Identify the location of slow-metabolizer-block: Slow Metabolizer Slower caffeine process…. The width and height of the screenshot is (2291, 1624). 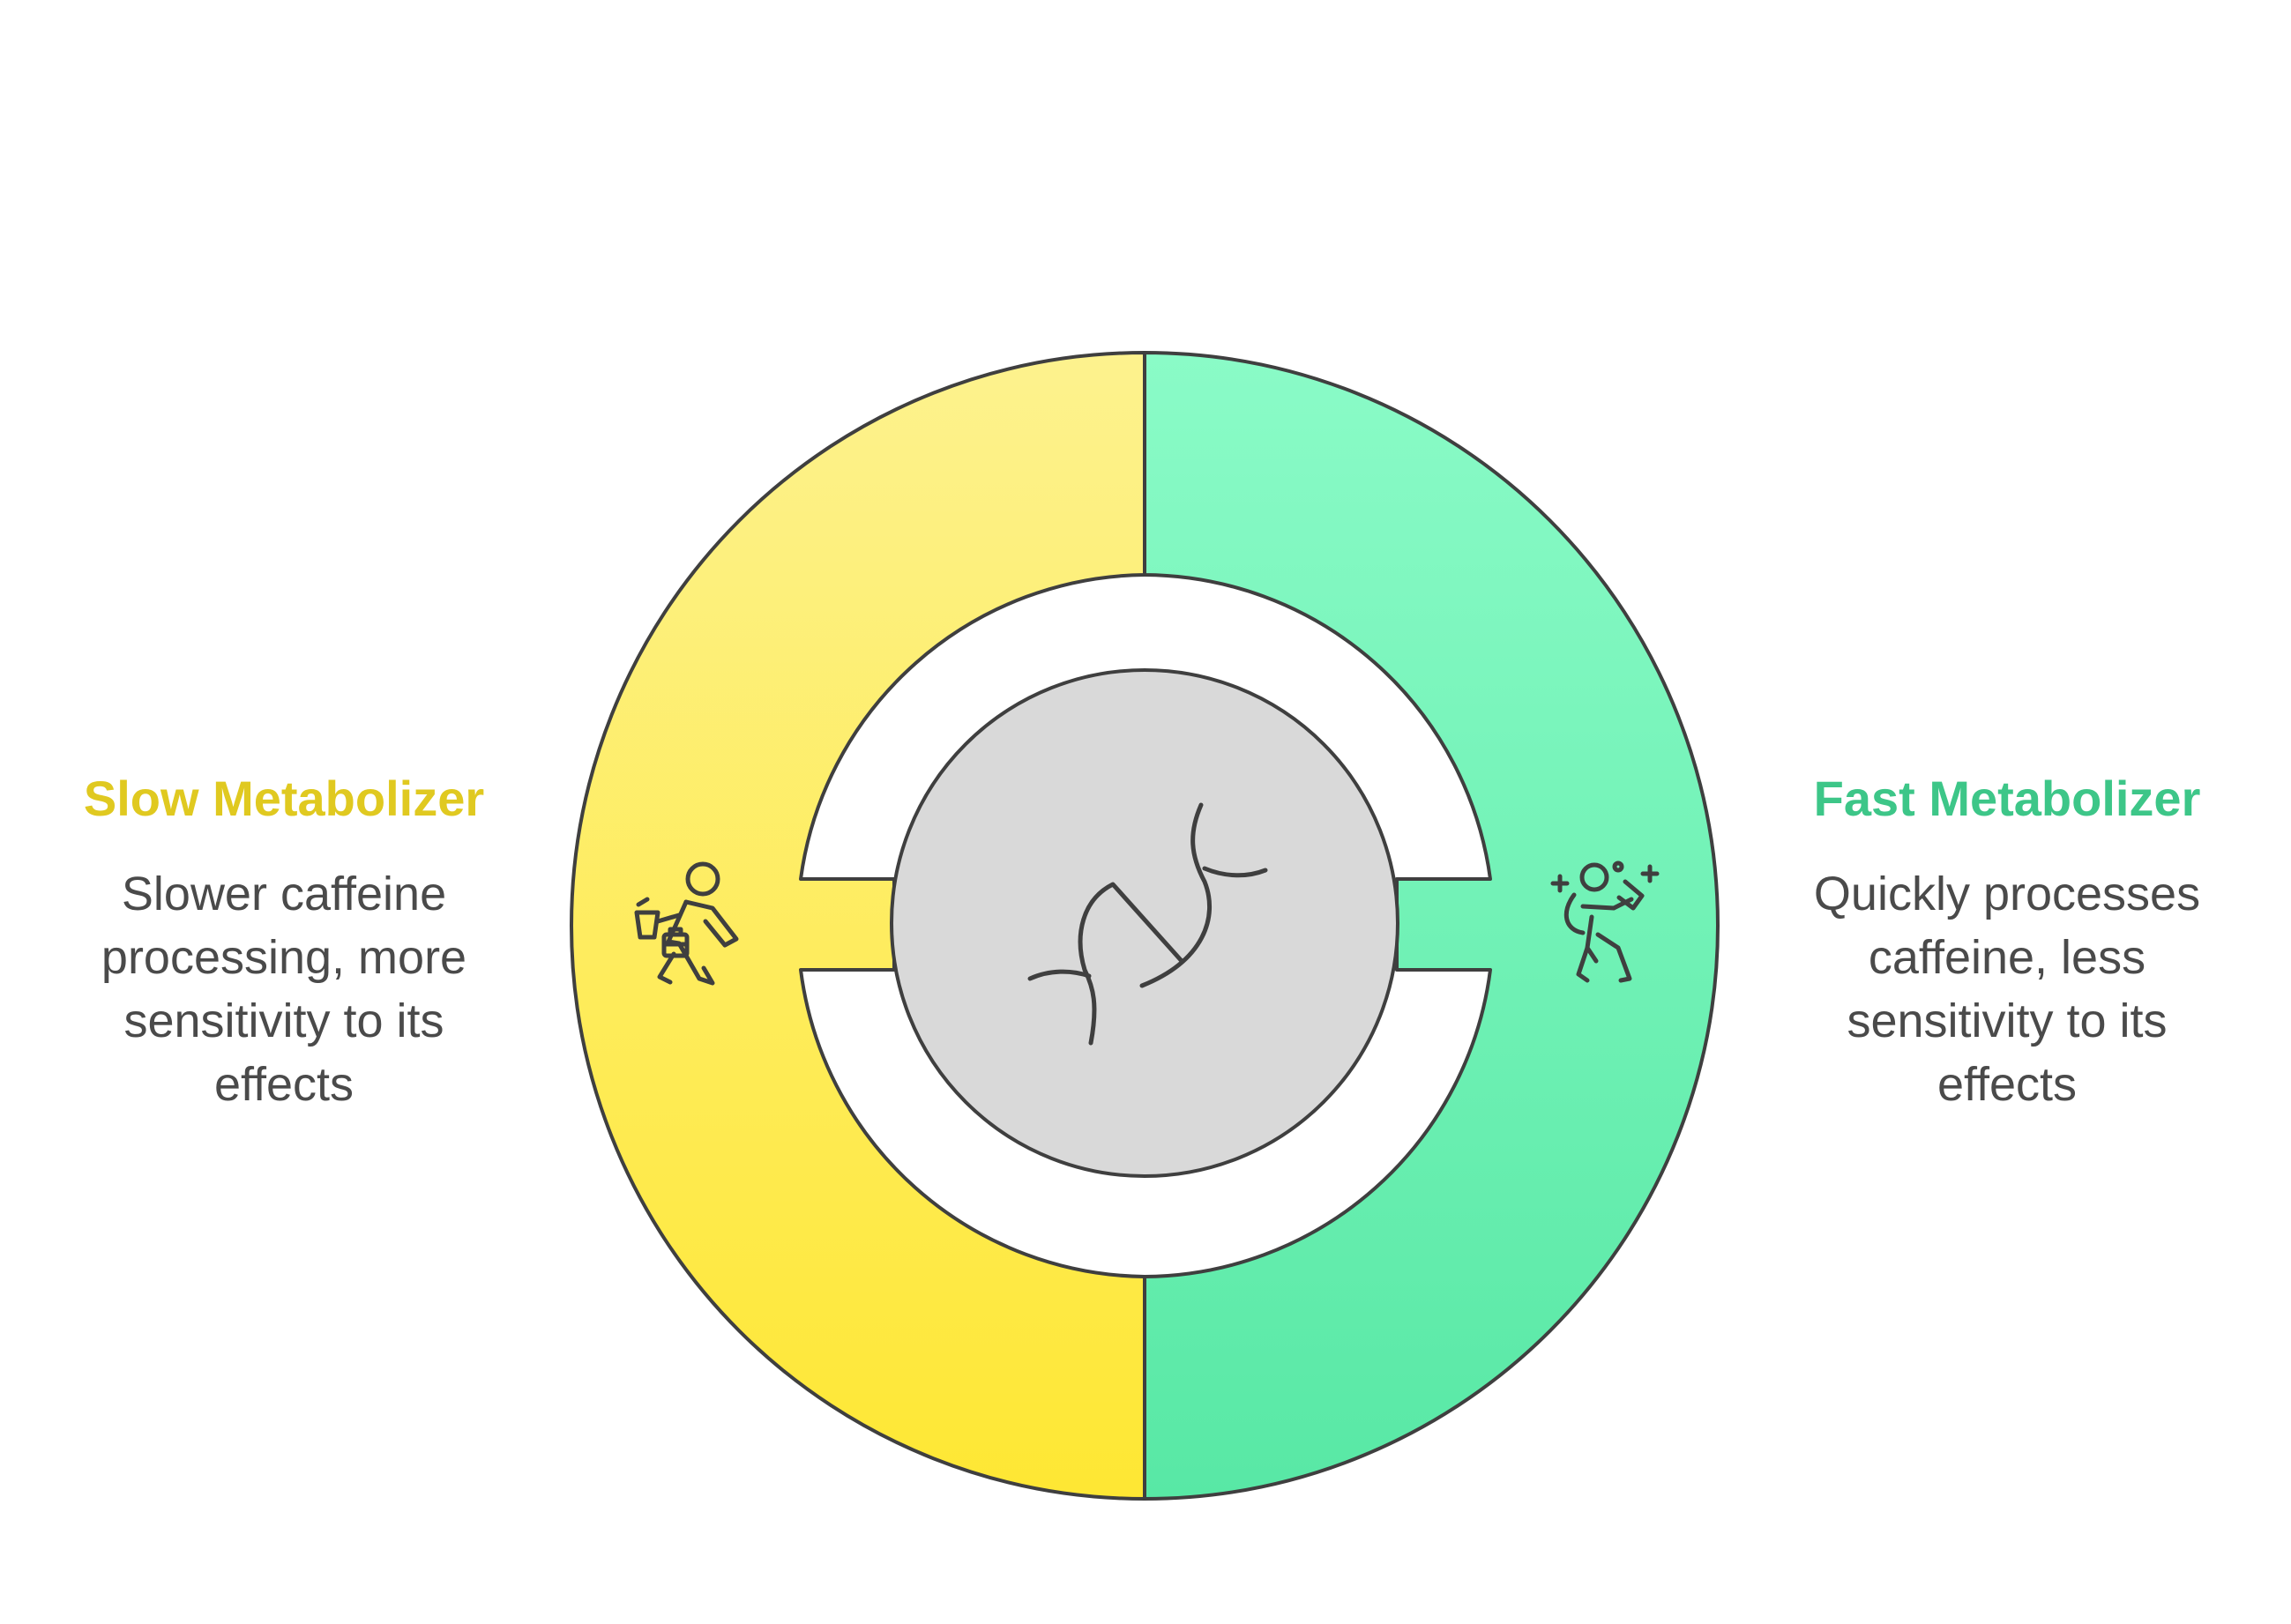
(284, 941).